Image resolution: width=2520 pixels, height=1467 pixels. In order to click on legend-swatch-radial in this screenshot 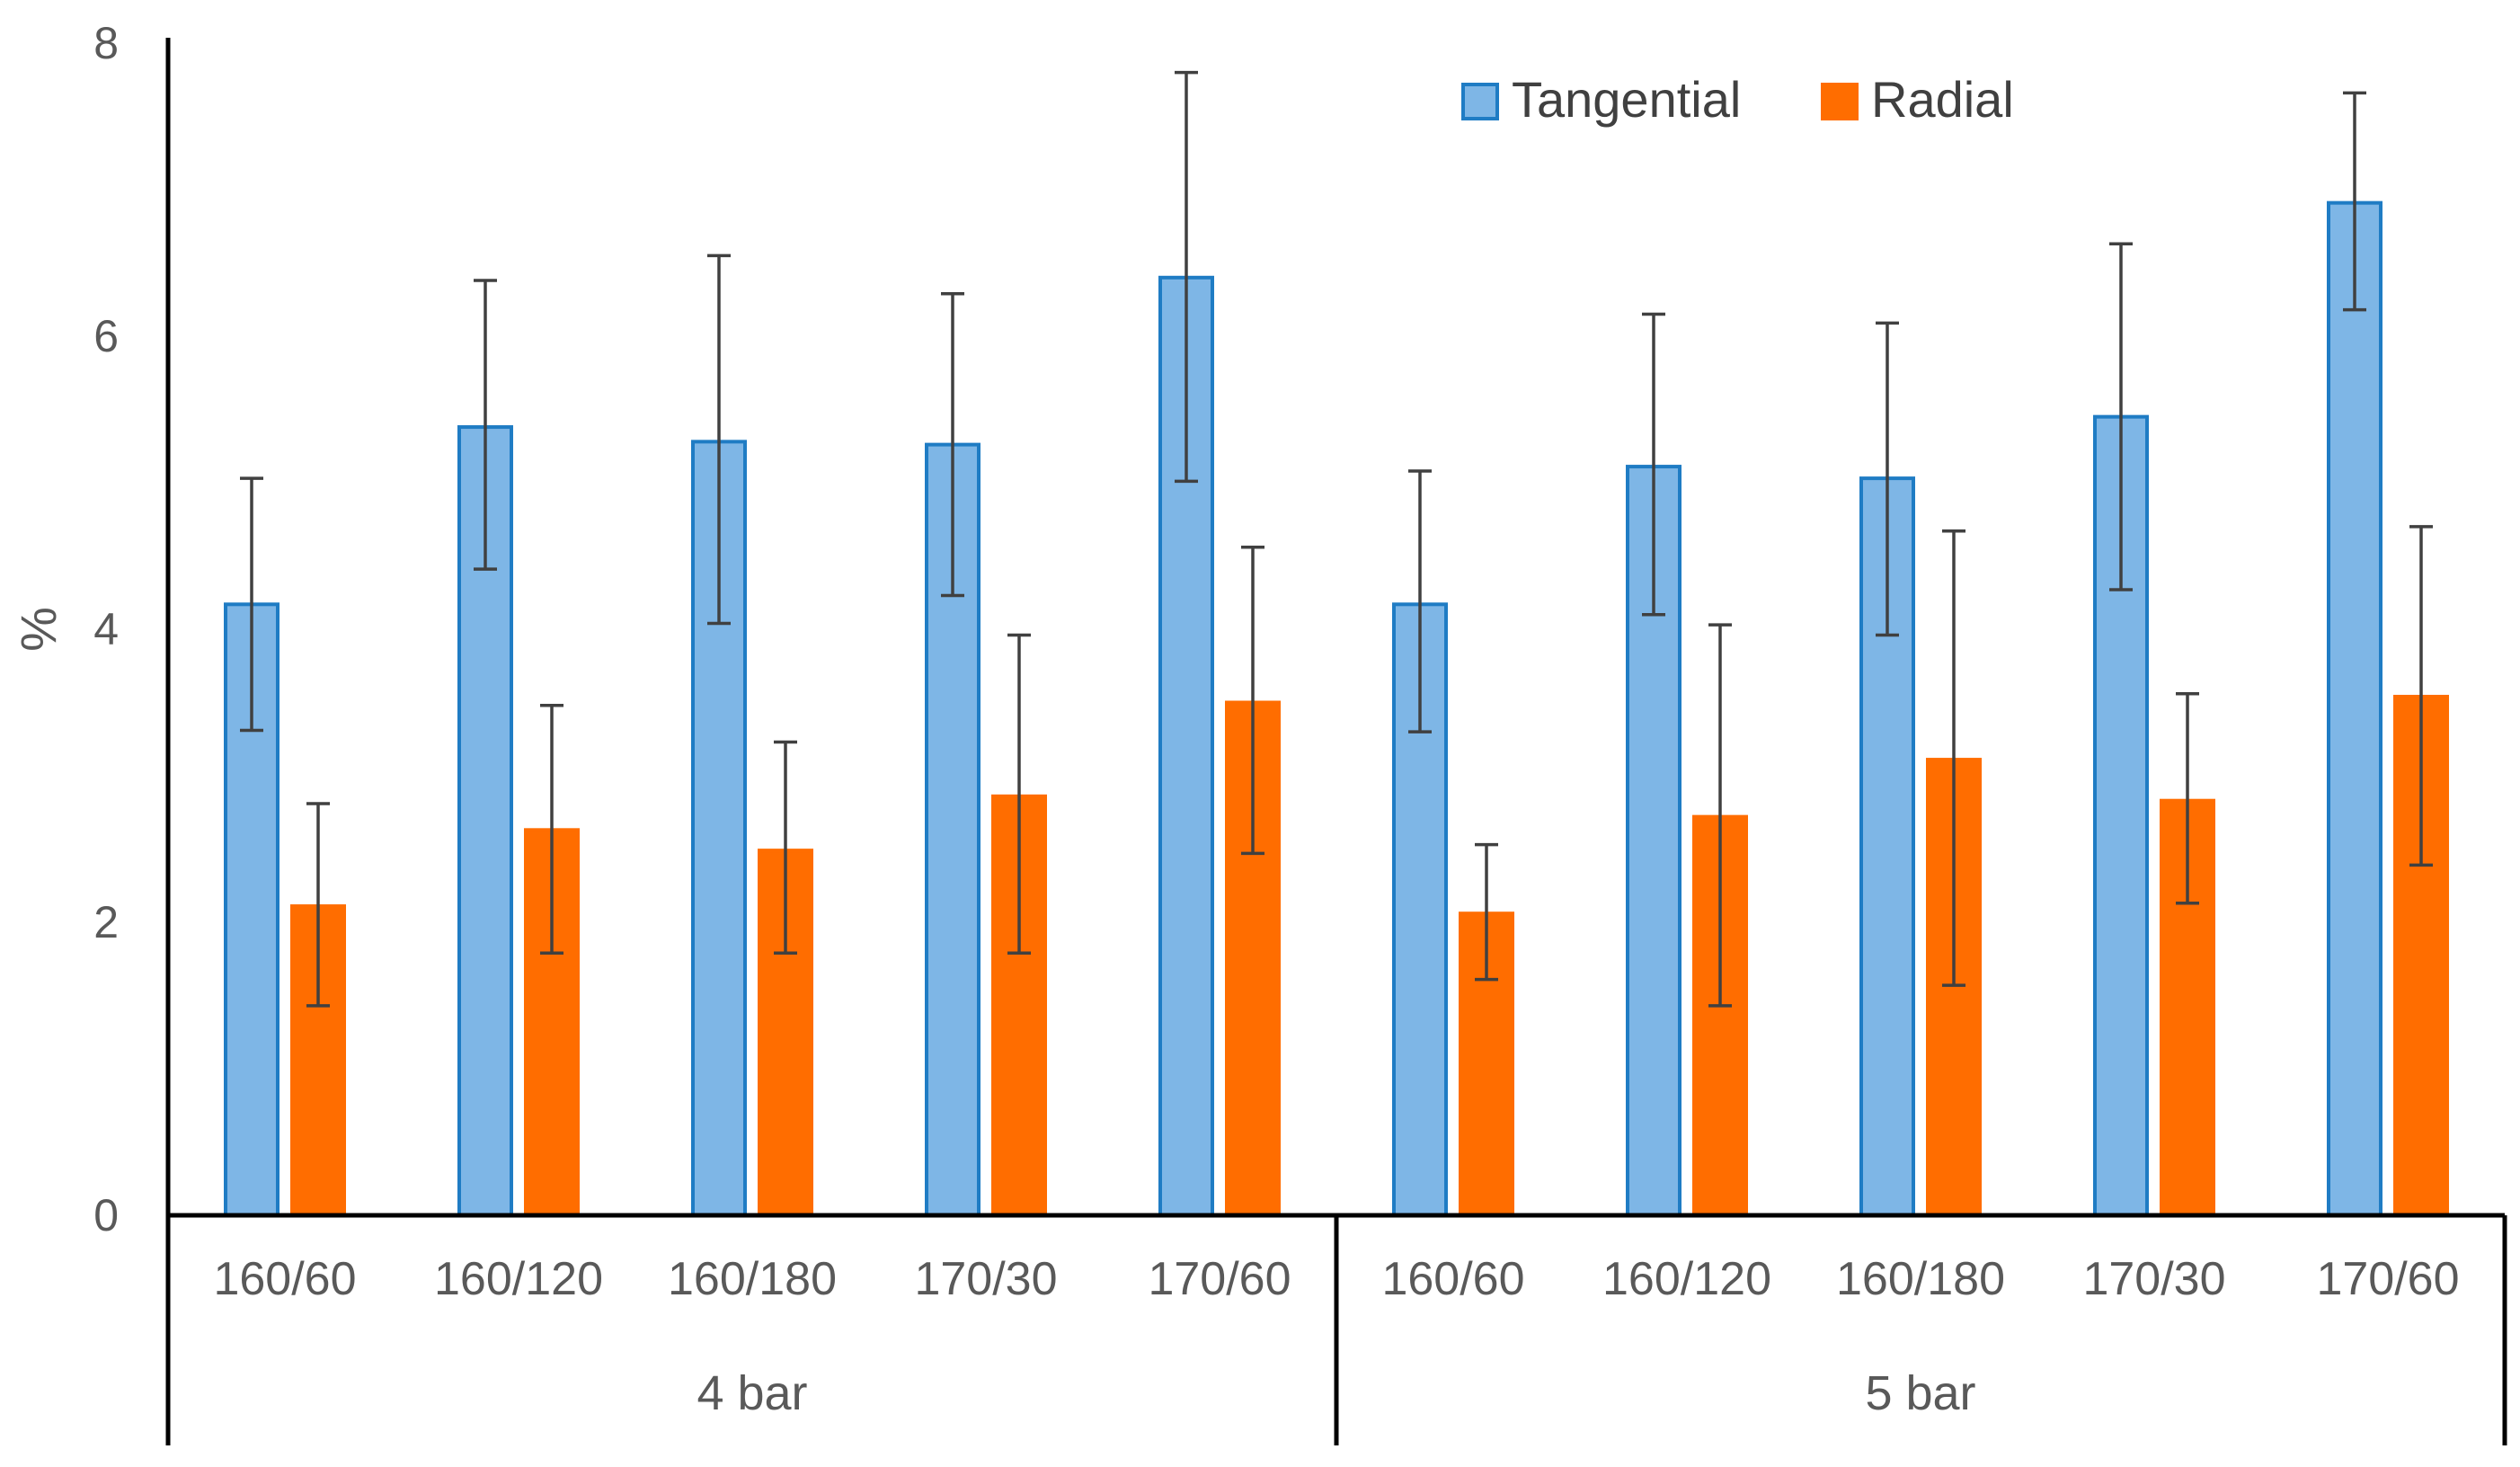, I will do `click(1840, 102)`.